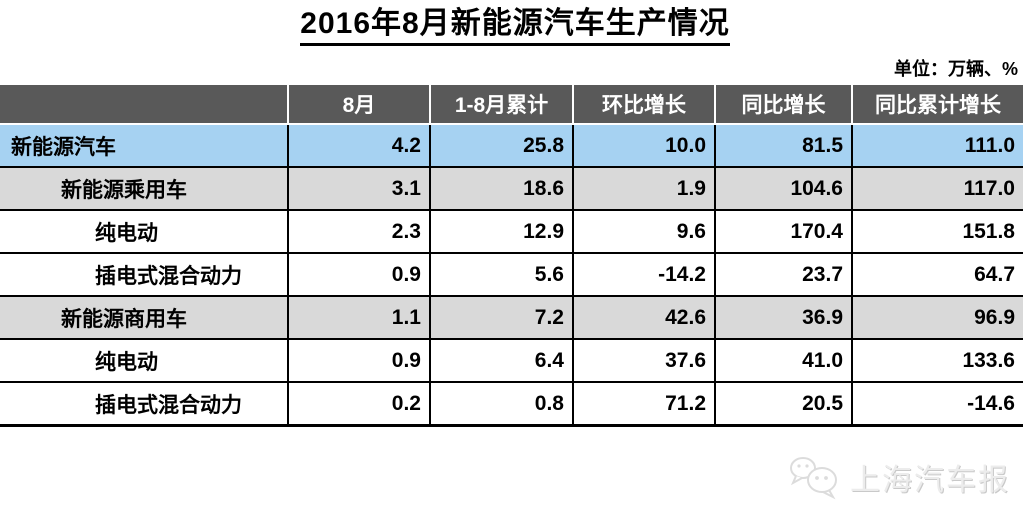  Describe the element at coordinates (643, 145) in the screenshot. I see `value-cell: 10.0` at that location.